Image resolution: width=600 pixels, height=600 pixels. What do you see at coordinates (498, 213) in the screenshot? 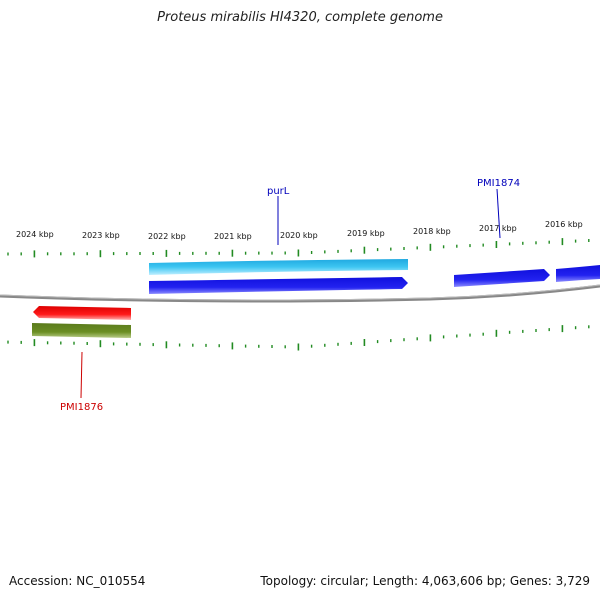
I see `PMI1874-leader-line` at bounding box center [498, 213].